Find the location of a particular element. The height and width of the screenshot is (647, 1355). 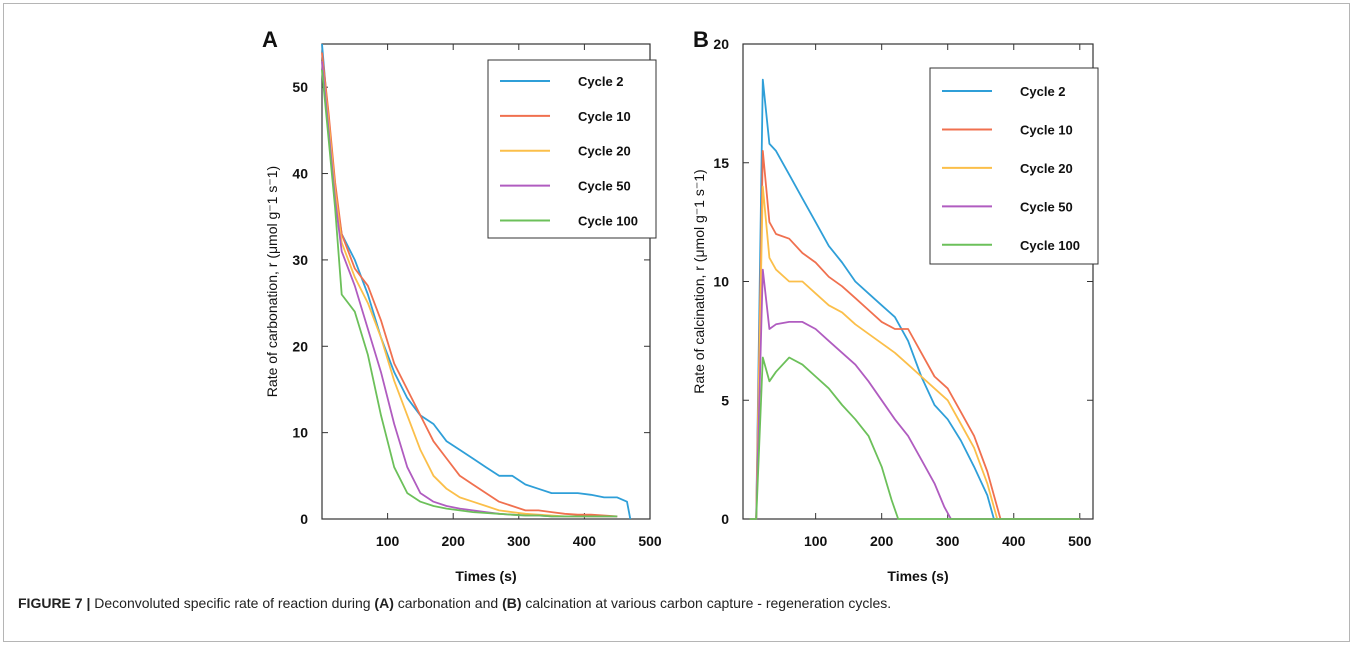

caption-panel-a: (A) is located at coordinates (384, 603).